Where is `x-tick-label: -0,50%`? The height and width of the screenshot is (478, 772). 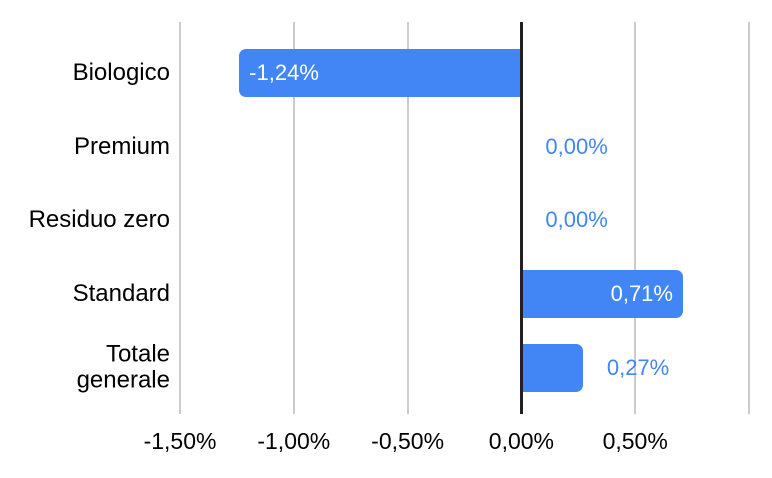 x-tick-label: -0,50% is located at coordinates (408, 441).